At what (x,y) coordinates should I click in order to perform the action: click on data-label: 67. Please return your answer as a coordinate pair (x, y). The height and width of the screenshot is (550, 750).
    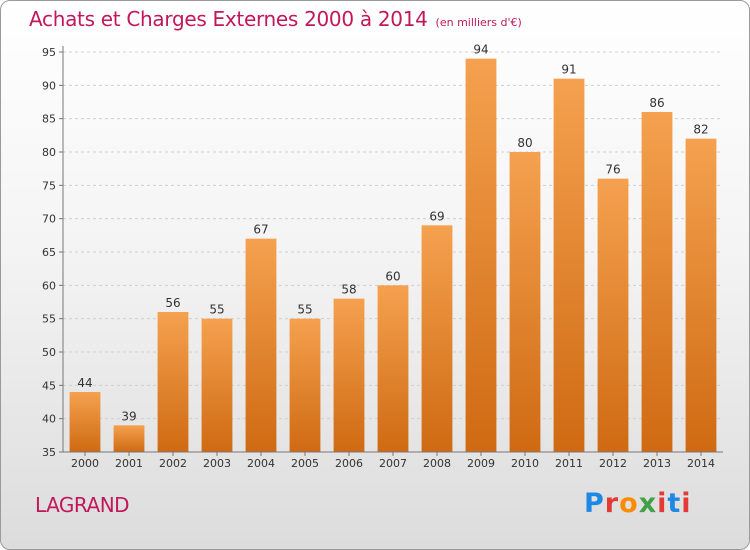
    Looking at the image, I should click on (260, 230).